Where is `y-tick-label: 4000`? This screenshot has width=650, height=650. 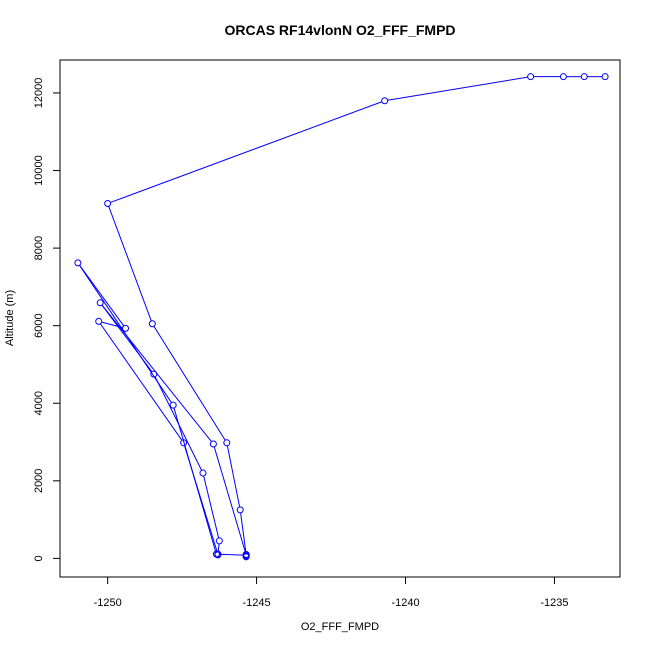 y-tick-label: 4000 is located at coordinates (39, 403).